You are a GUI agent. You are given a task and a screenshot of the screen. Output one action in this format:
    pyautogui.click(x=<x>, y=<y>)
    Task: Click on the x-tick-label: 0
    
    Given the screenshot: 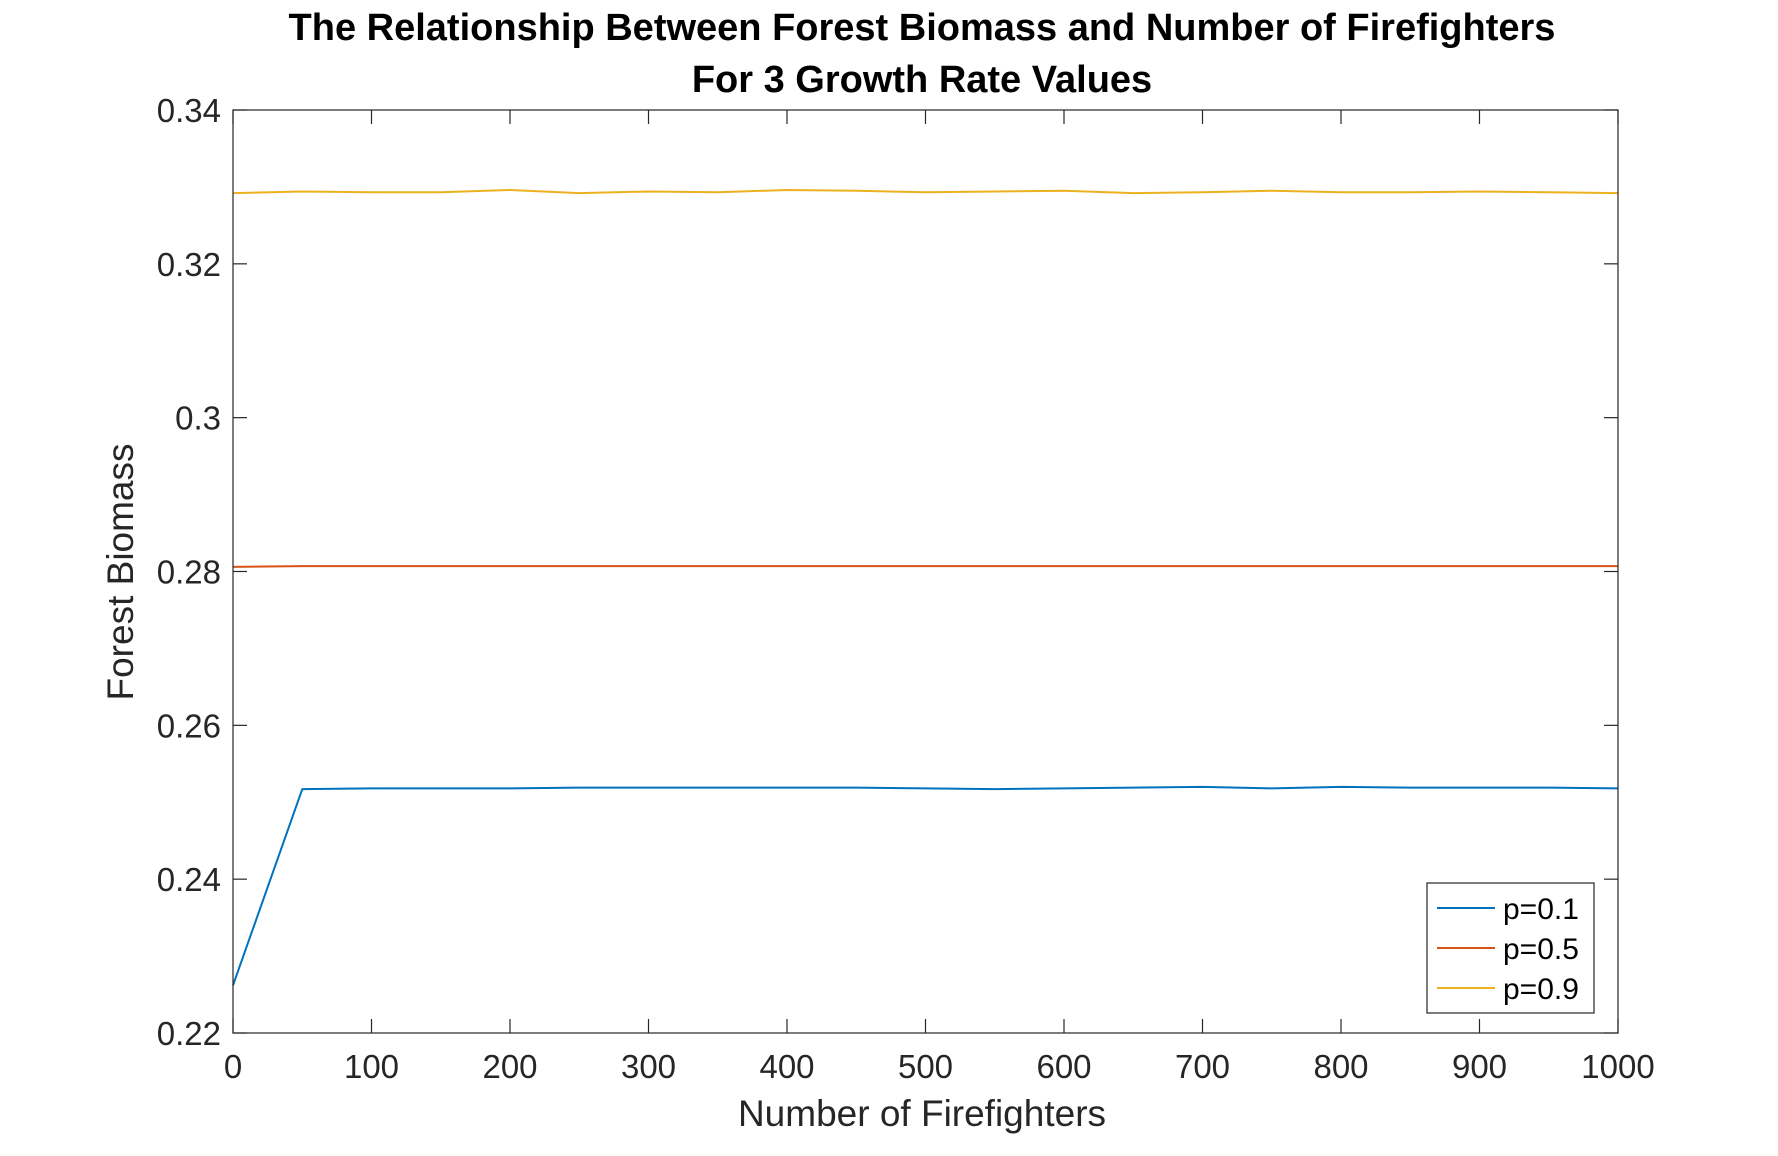 What is the action you would take?
    pyautogui.click(x=233, y=1066)
    